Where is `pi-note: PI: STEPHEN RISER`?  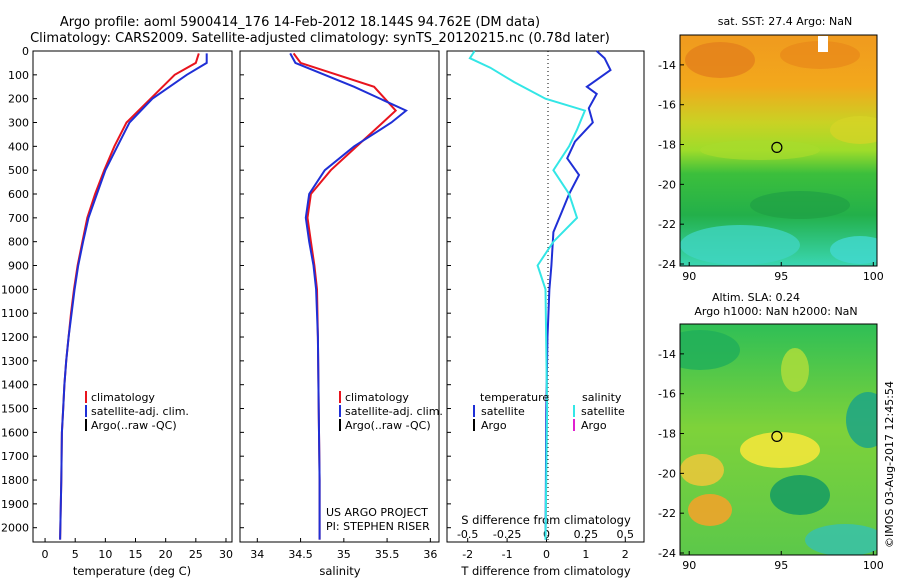 pi-note: PI: STEPHEN RISER is located at coordinates (378, 526).